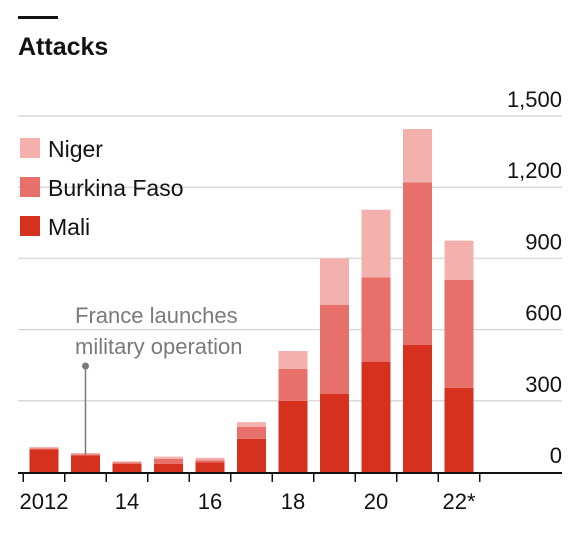 This screenshot has width=582, height=534. I want to click on x-tick-label: 18, so click(293, 501).